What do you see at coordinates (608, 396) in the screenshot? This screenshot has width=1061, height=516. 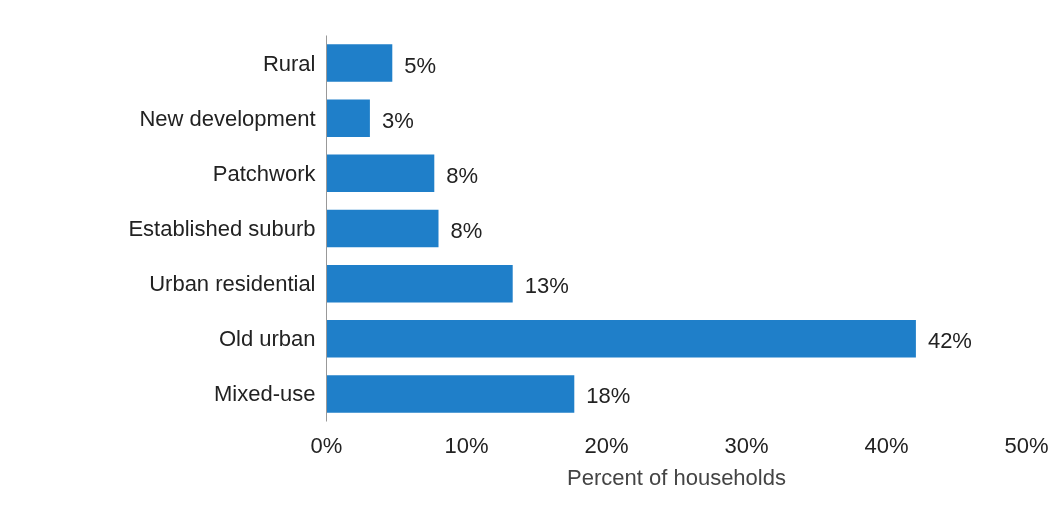 I see `data-label: 18%` at bounding box center [608, 396].